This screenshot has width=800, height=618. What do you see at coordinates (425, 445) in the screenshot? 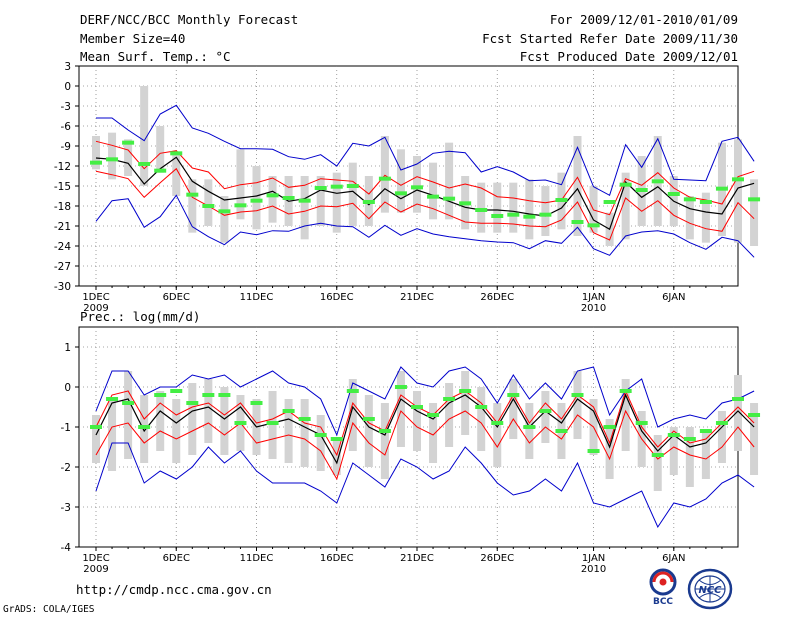
I see `prec-line-spread_lo` at bounding box center [425, 445].